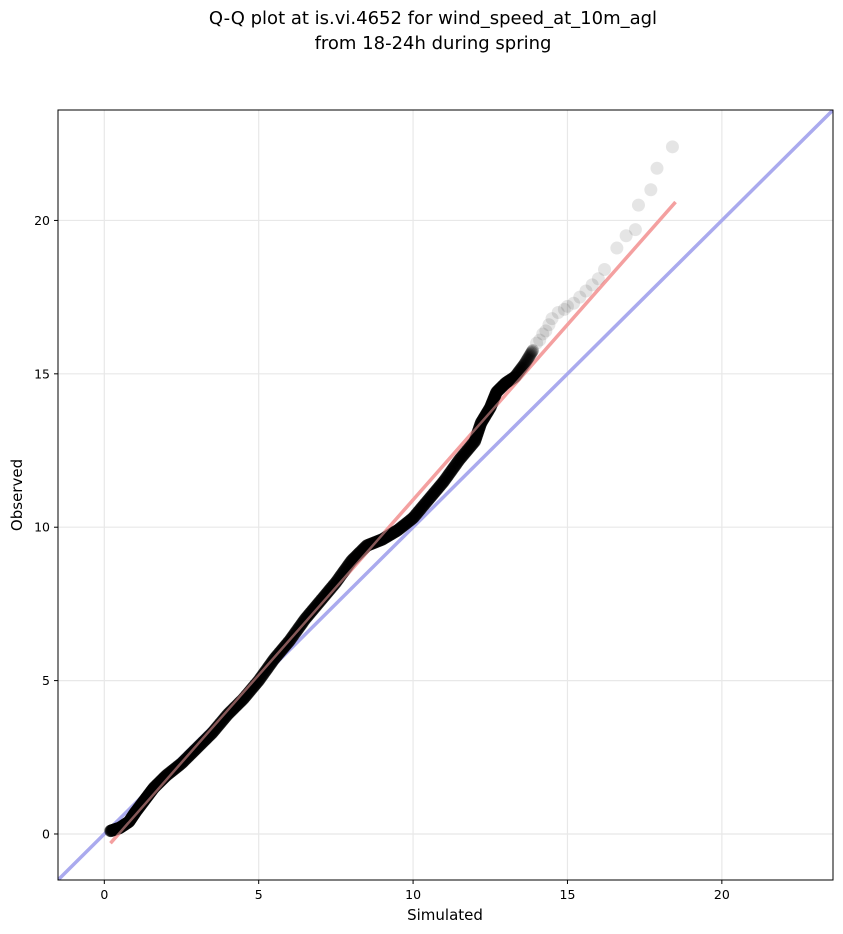  I want to click on y-axis-label: Observed, so click(17, 495).